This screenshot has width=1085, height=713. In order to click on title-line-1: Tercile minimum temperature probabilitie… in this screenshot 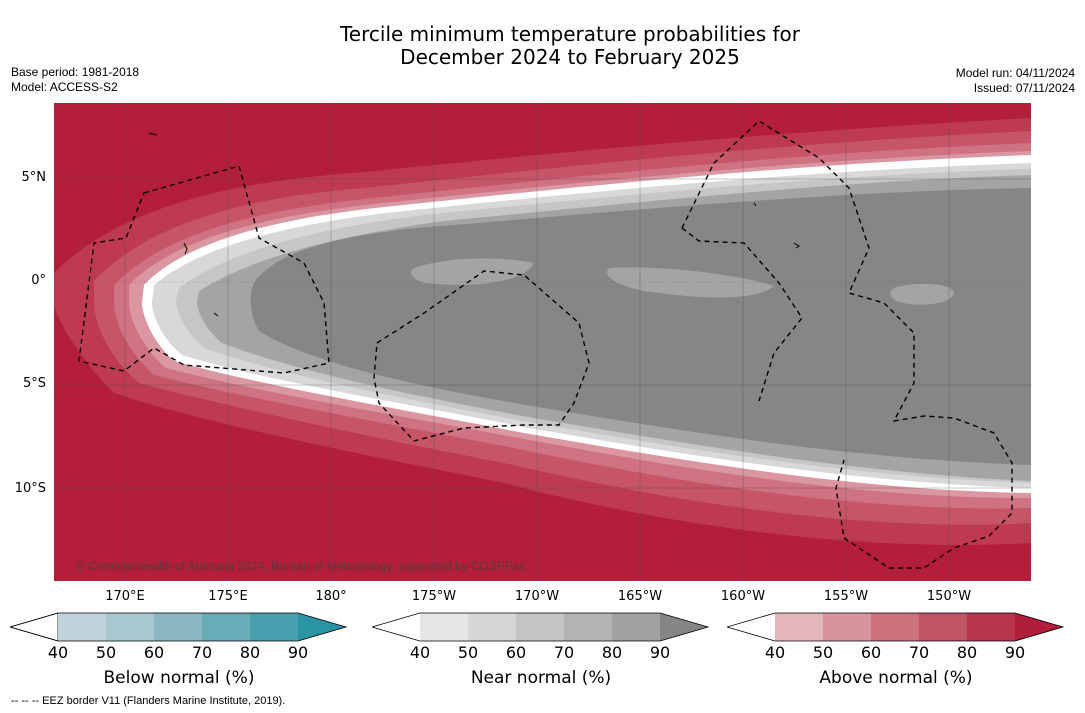, I will do `click(570, 34)`.